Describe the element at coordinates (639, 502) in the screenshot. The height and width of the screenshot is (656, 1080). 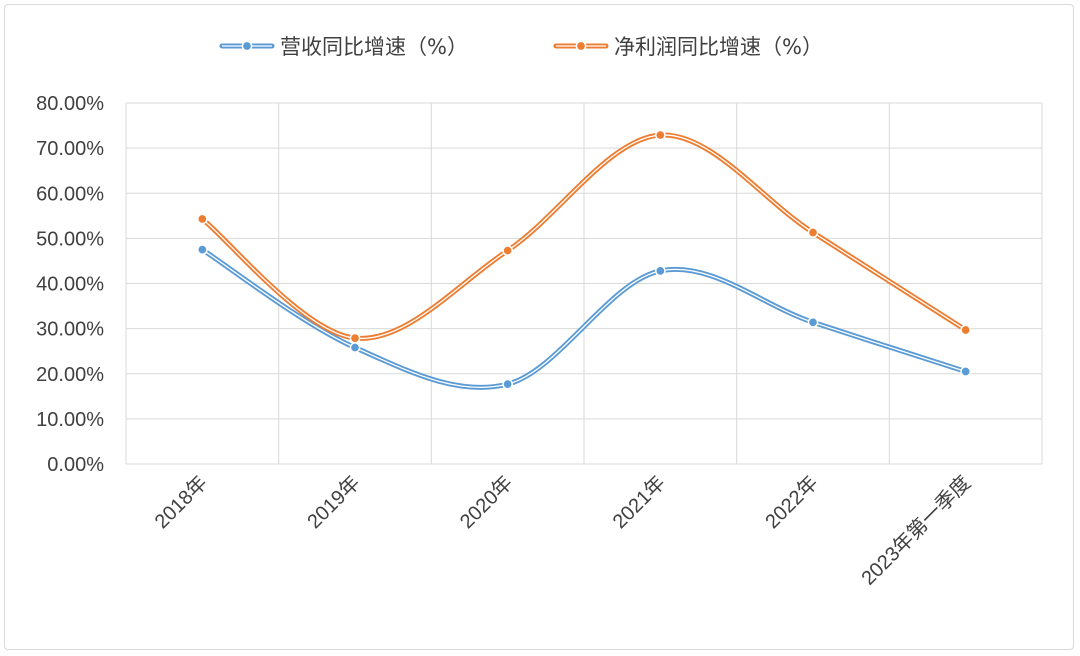
I see `x-tick-label: 2021年` at that location.